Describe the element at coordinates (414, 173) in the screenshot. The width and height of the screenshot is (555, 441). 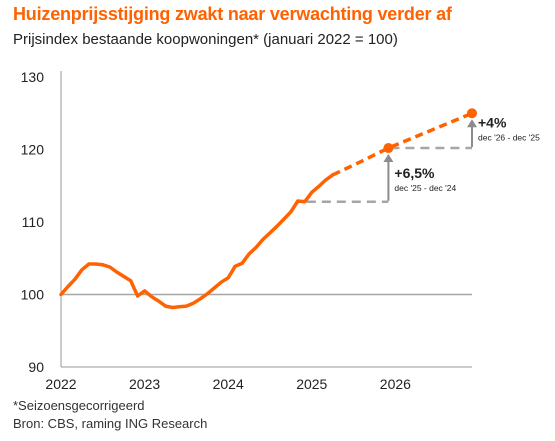
I see `annotation-label: +6,5%` at that location.